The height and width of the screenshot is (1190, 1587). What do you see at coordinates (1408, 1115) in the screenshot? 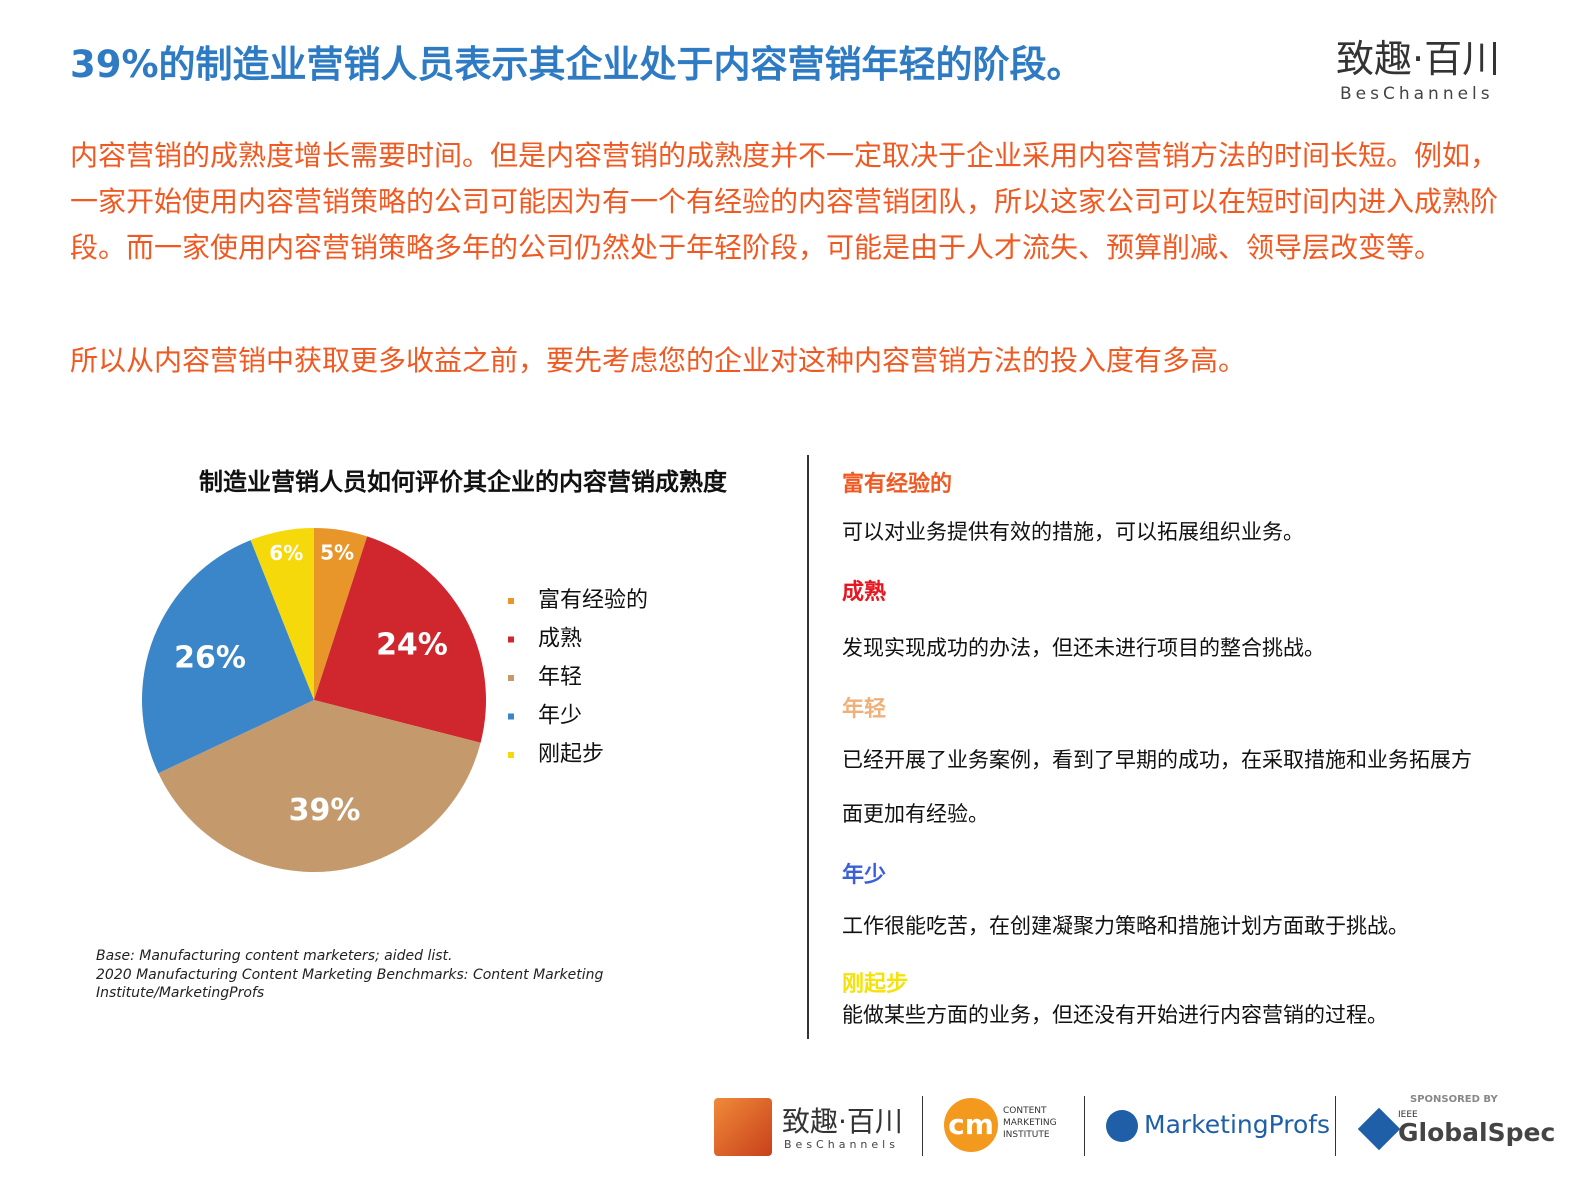
I see `gs-small: IEEE` at bounding box center [1408, 1115].